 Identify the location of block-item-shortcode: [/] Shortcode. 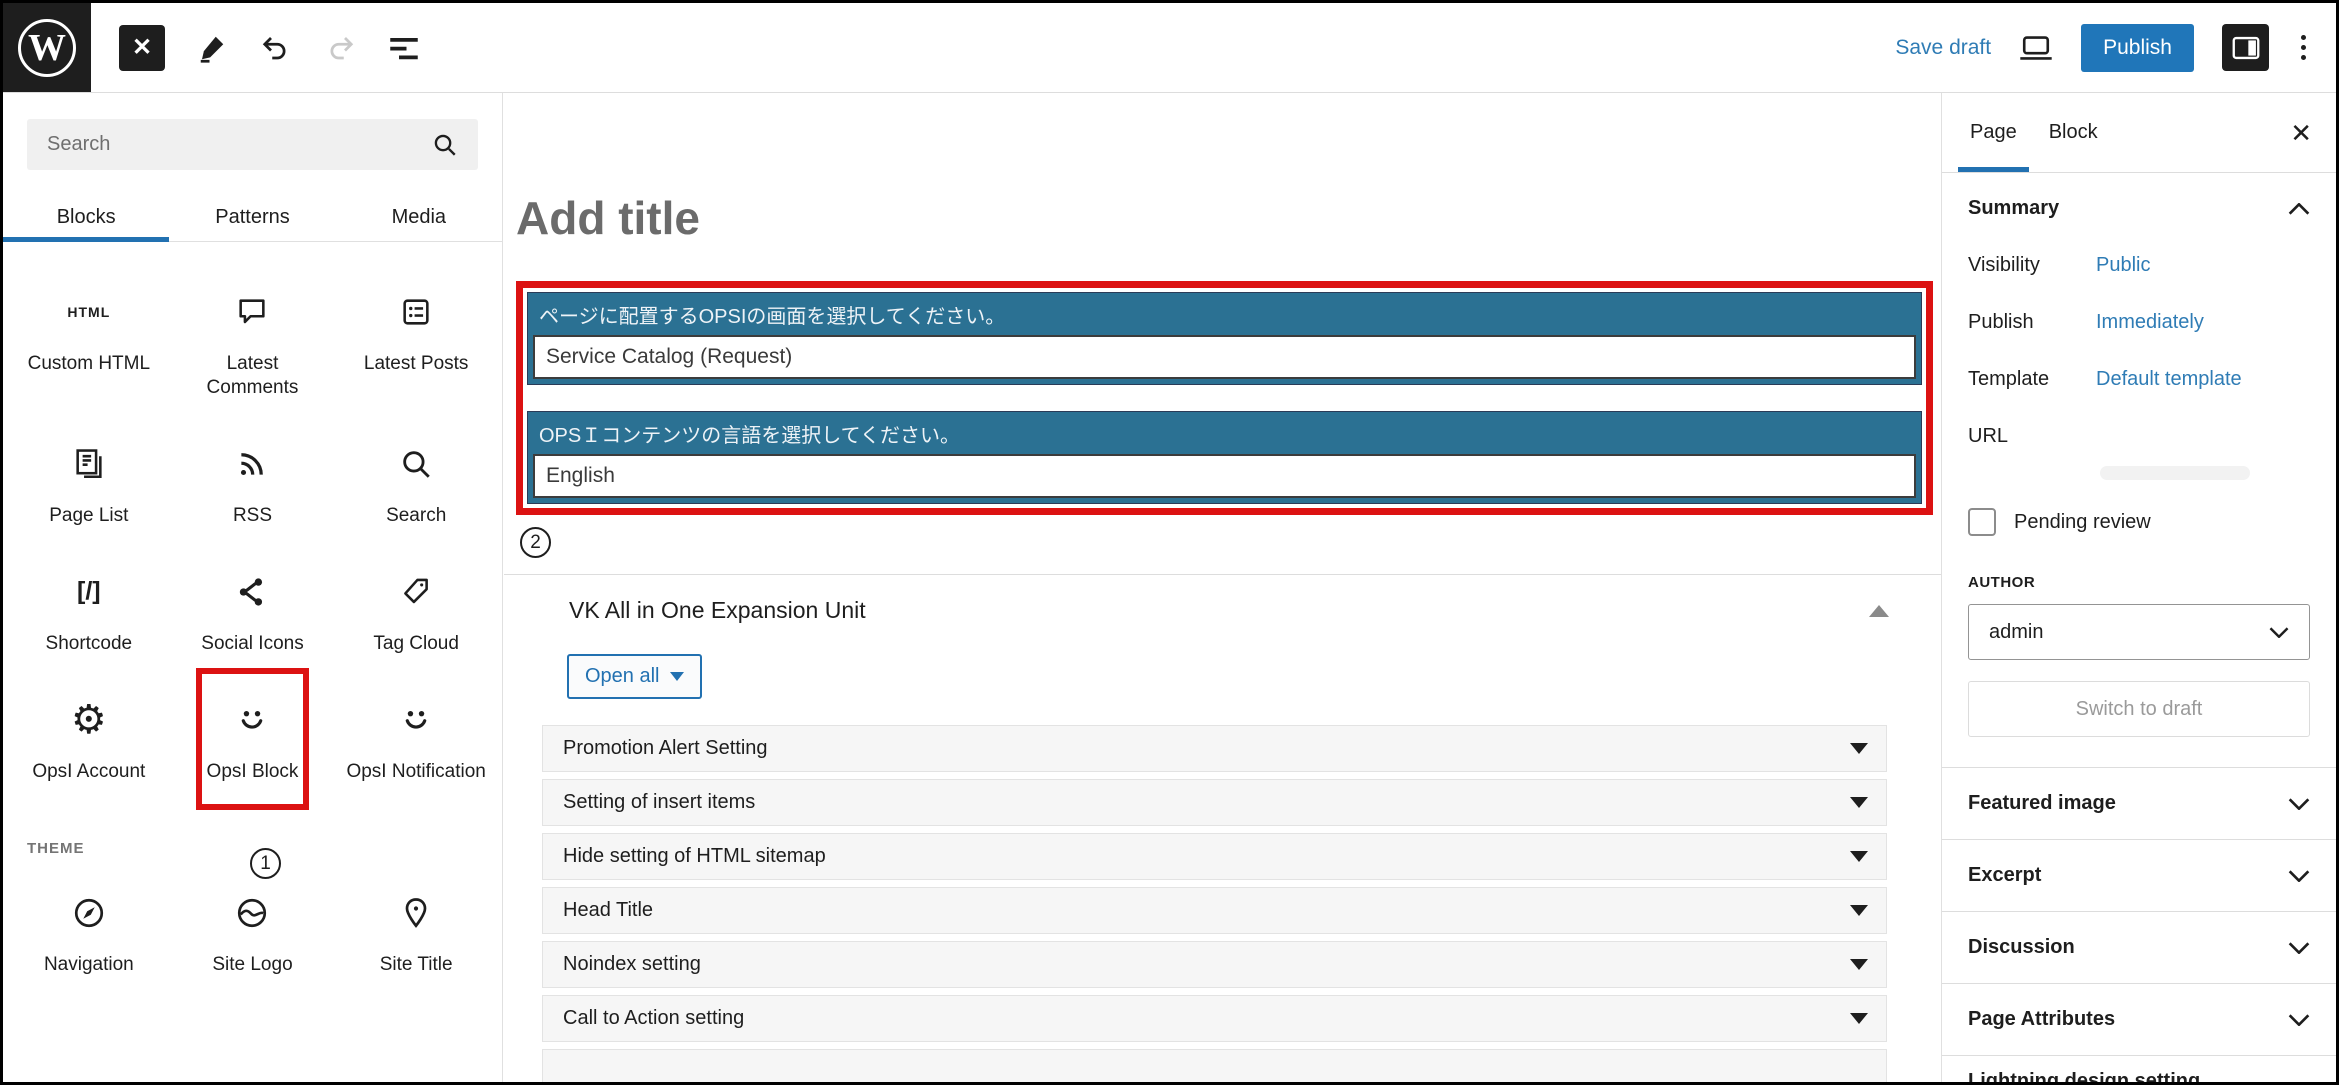
(89, 611).